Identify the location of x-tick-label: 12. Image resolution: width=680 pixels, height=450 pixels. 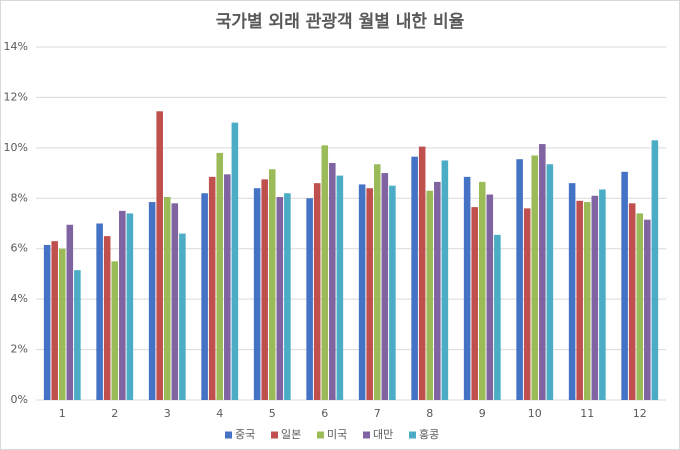
(640, 413).